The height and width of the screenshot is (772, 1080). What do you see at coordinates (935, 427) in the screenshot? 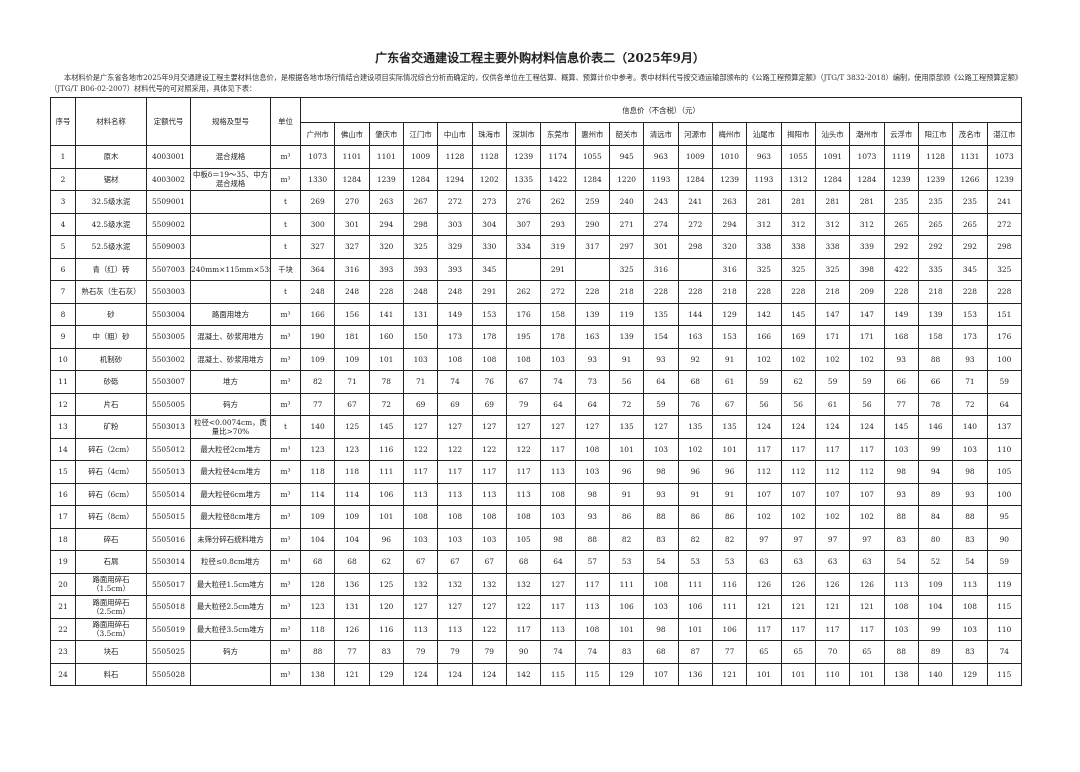
I see `cell-price: 146` at bounding box center [935, 427].